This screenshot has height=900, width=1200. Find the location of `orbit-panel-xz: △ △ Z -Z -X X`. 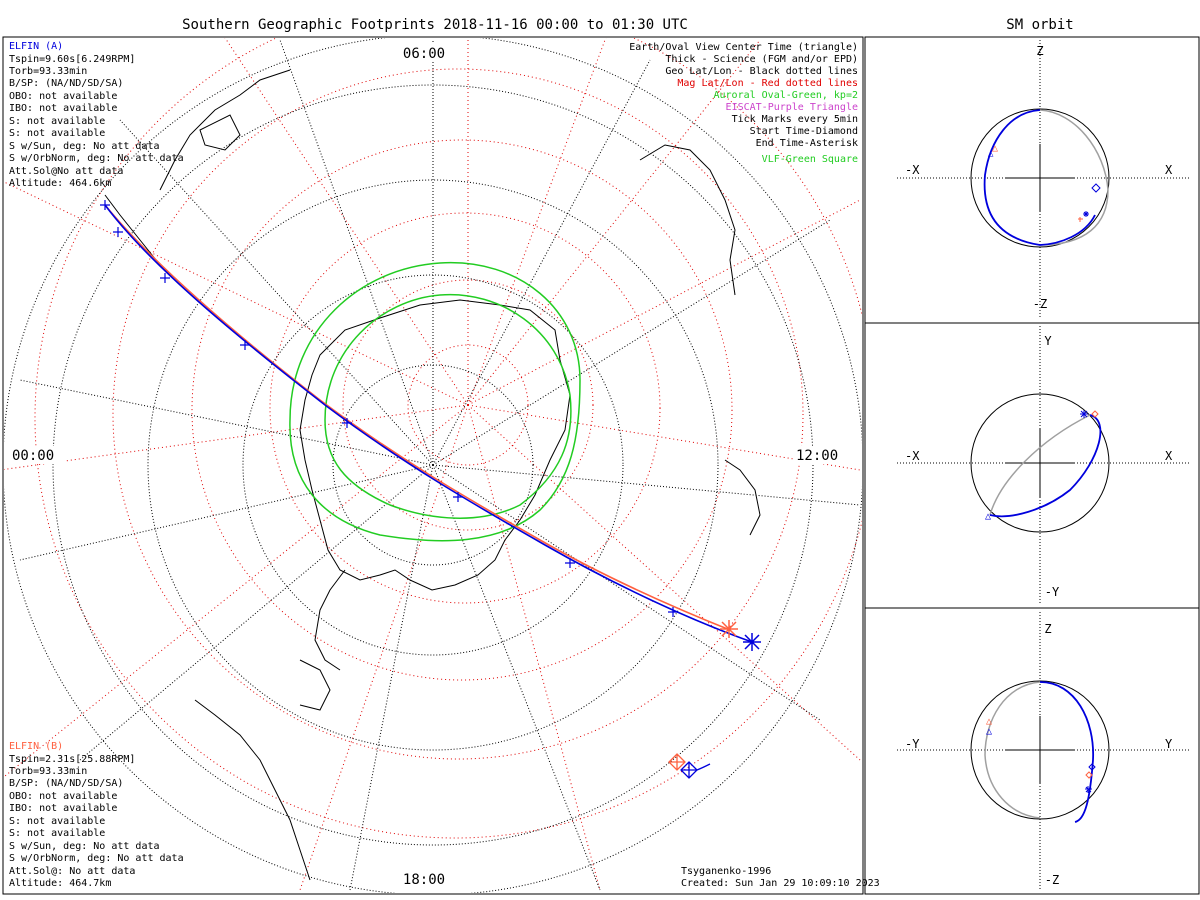

orbit-panel-xz: △ △ Z -Z -X X is located at coordinates (1043, 179).